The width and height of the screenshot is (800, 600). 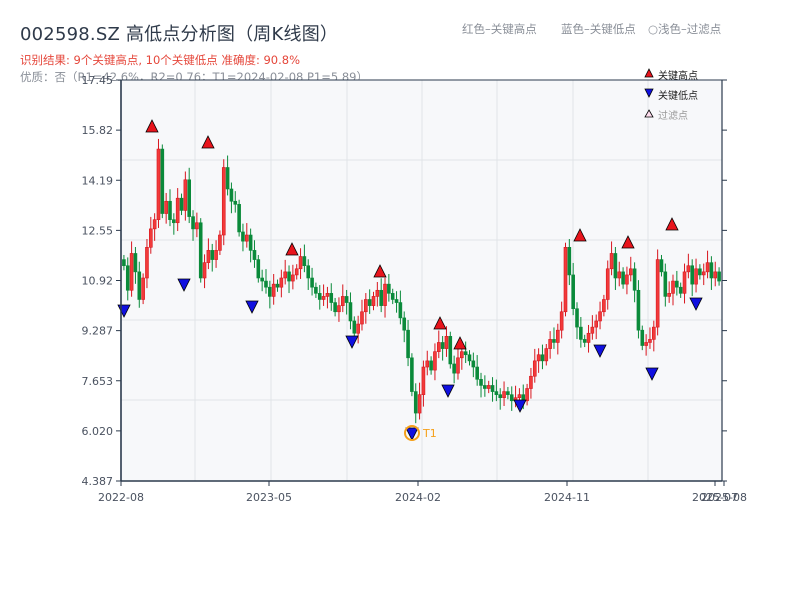 What do you see at coordinates (651, 114) in the screenshot?
I see `triangle-up-outline-icon` at bounding box center [651, 114].